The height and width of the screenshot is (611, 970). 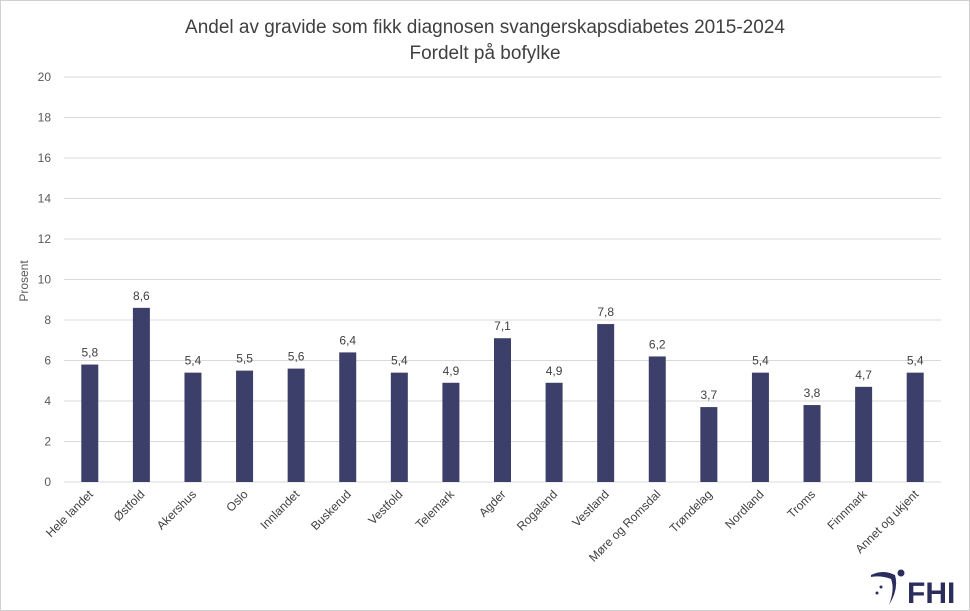 I want to click on x-tick-label: Vestland, so click(x=590, y=508).